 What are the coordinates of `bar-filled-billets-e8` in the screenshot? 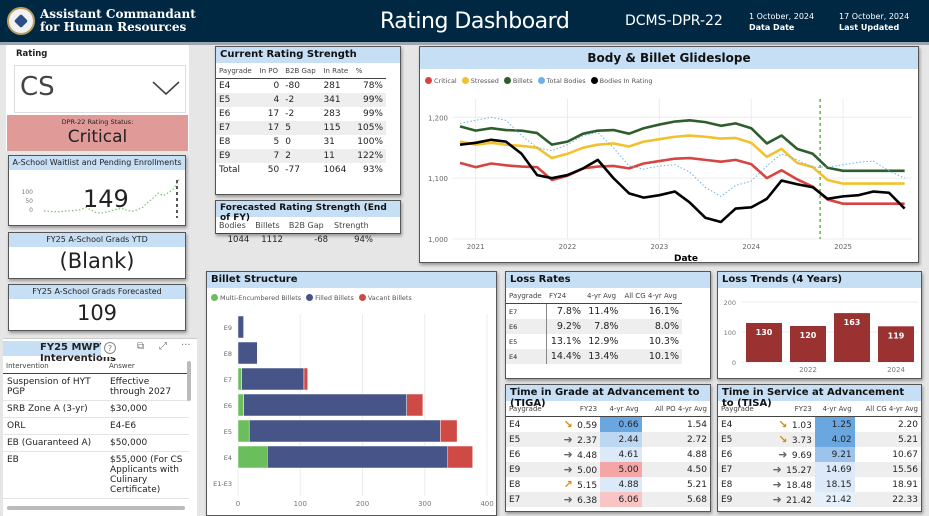 It's located at (247, 353).